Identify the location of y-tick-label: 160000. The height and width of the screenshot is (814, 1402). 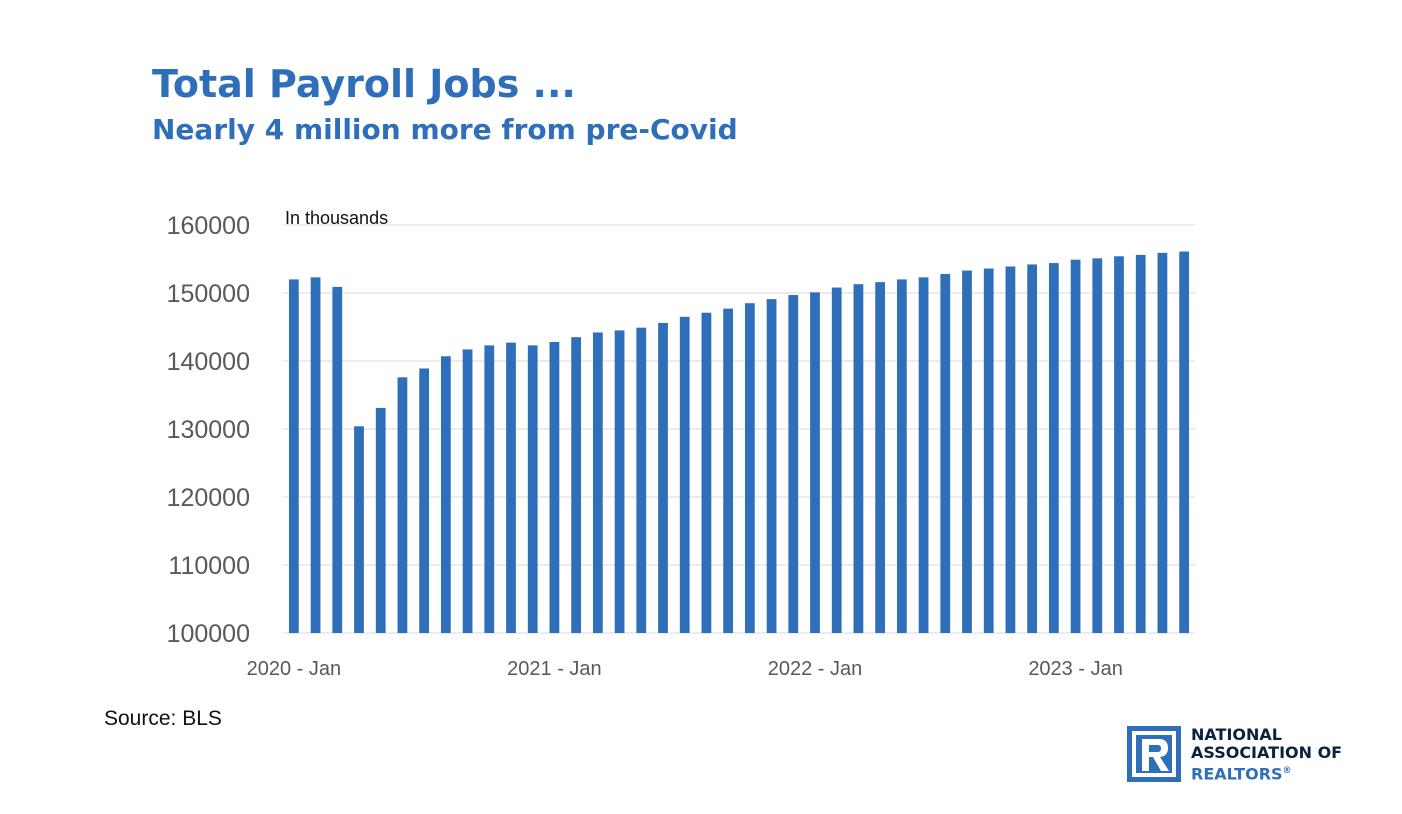
(208, 226).